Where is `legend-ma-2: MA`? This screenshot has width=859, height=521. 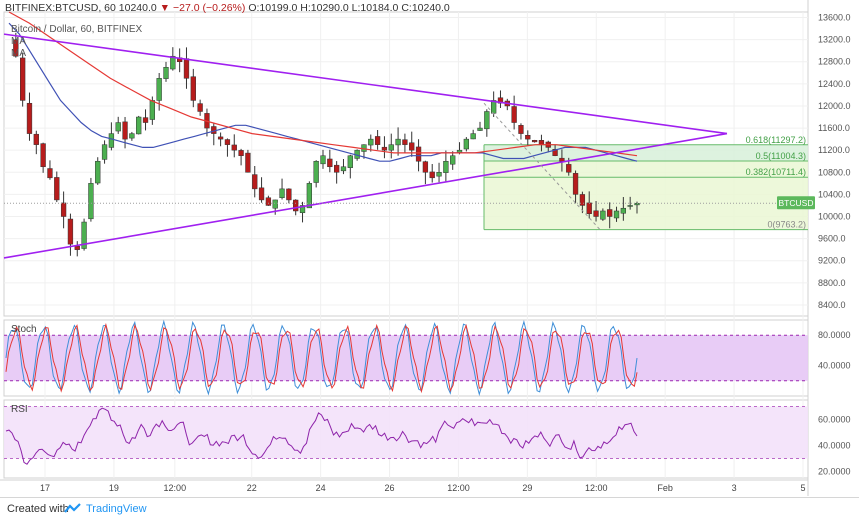
legend-ma-2: MA is located at coordinates (18, 53).